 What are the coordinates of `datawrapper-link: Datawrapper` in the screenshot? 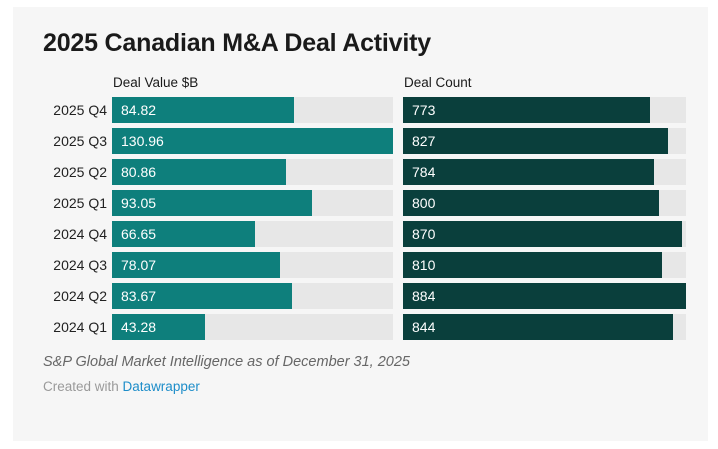 It's located at (161, 386).